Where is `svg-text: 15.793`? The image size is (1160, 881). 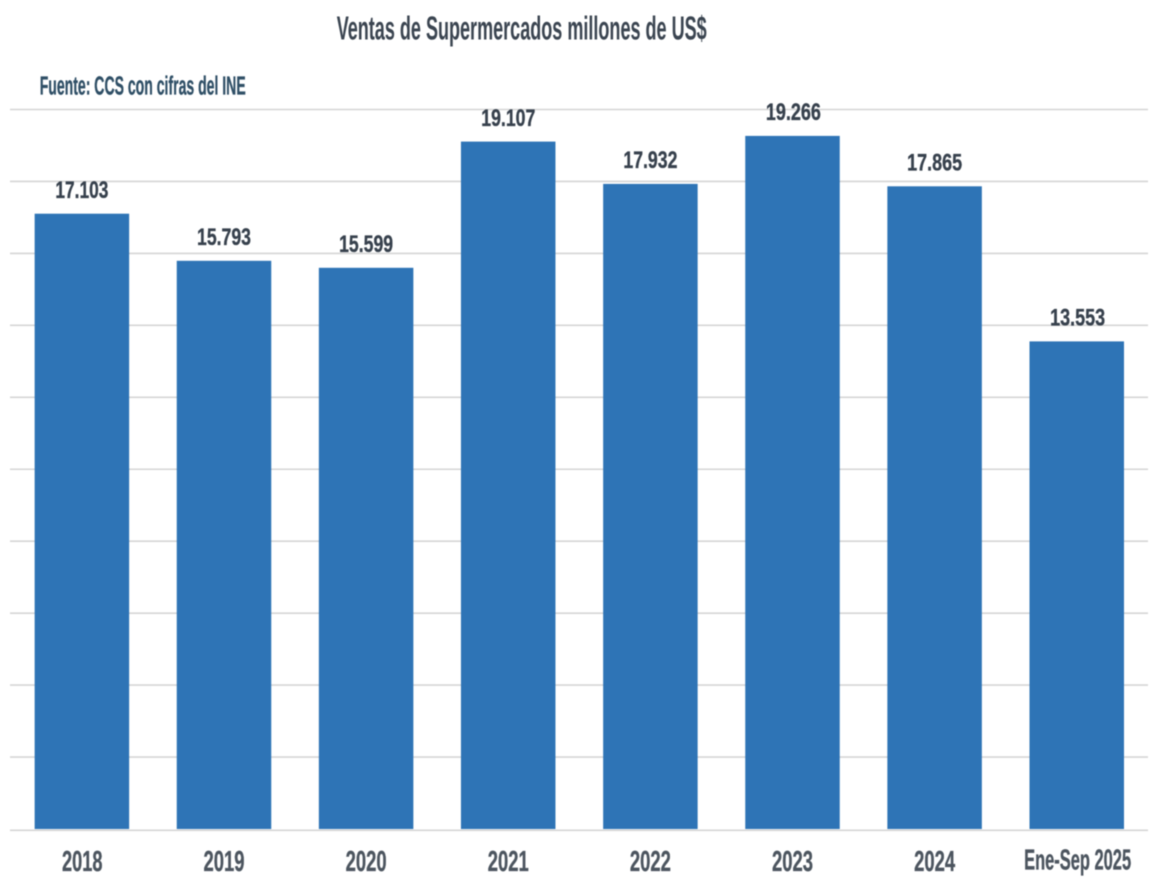 svg-text: 15.793 is located at coordinates (224, 237).